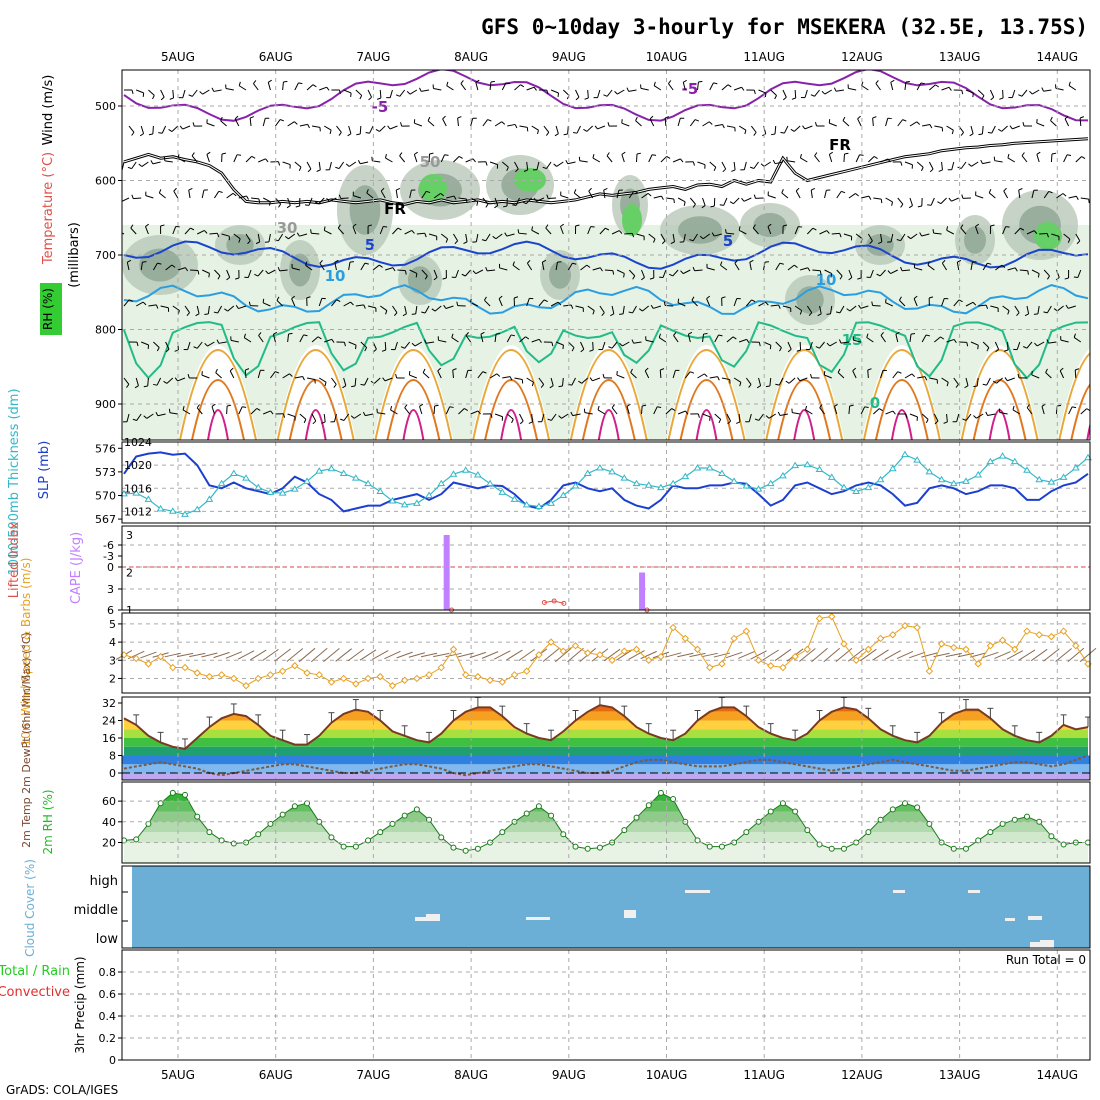 The width and height of the screenshot is (1100, 1100). Describe the element at coordinates (960, 1075) in the screenshot. I see `date-label-13AUG: 13AUG` at that location.